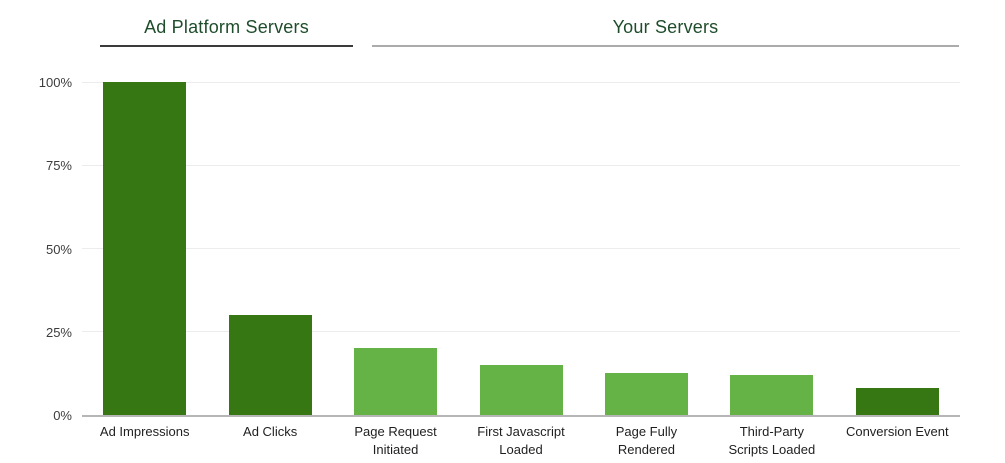  Describe the element at coordinates (521, 449) in the screenshot. I see `category-label-line: Loaded` at that location.